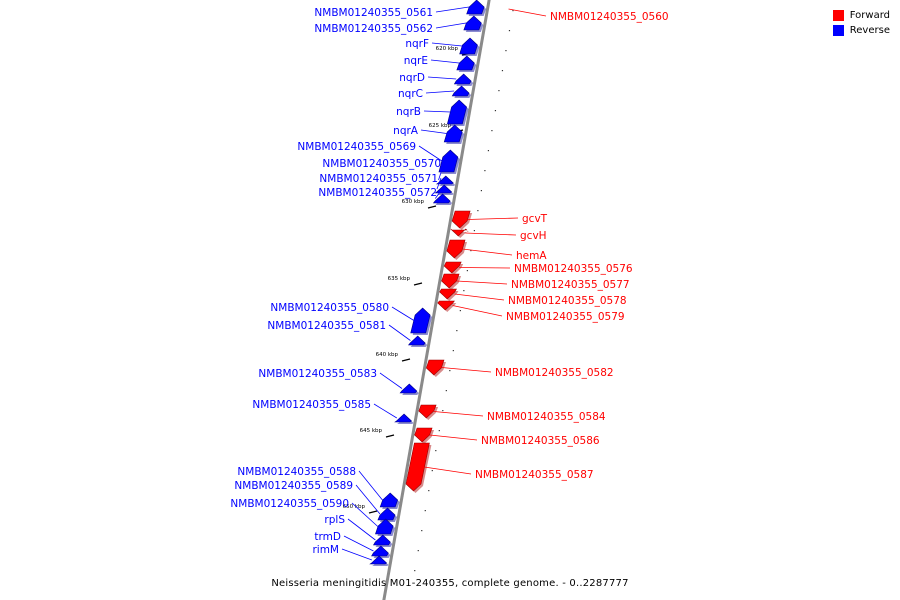 The height and width of the screenshot is (600, 900). I want to click on gene-label: NMBM01240355_0579, so click(565, 317).